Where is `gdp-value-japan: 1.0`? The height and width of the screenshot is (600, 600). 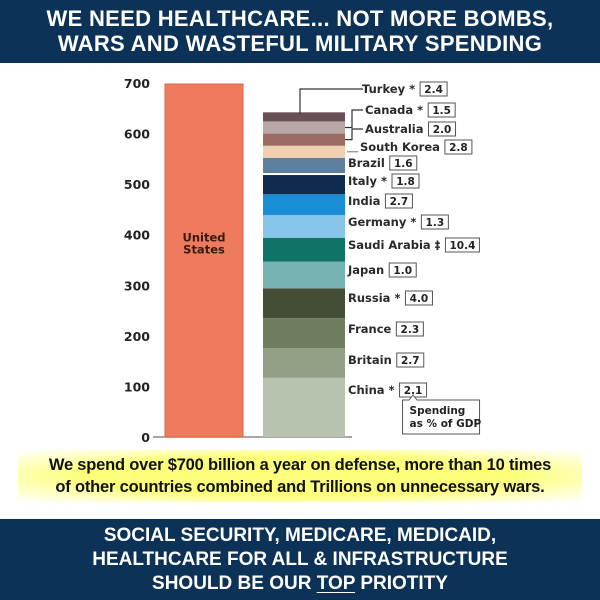
gdp-value-japan: 1.0 is located at coordinates (402, 271).